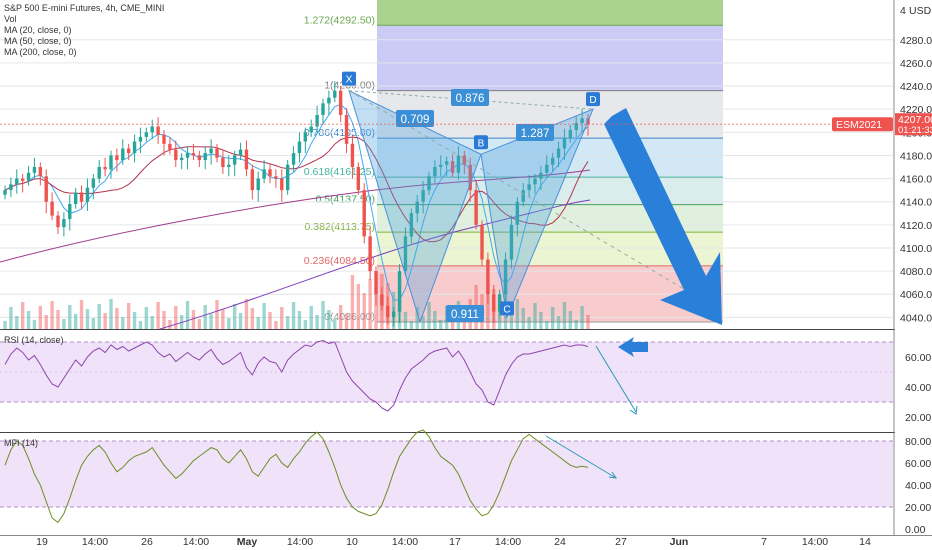  What do you see at coordinates (918, 388) in the screenshot?
I see `rsi-tick-label: 40.00` at bounding box center [918, 388].